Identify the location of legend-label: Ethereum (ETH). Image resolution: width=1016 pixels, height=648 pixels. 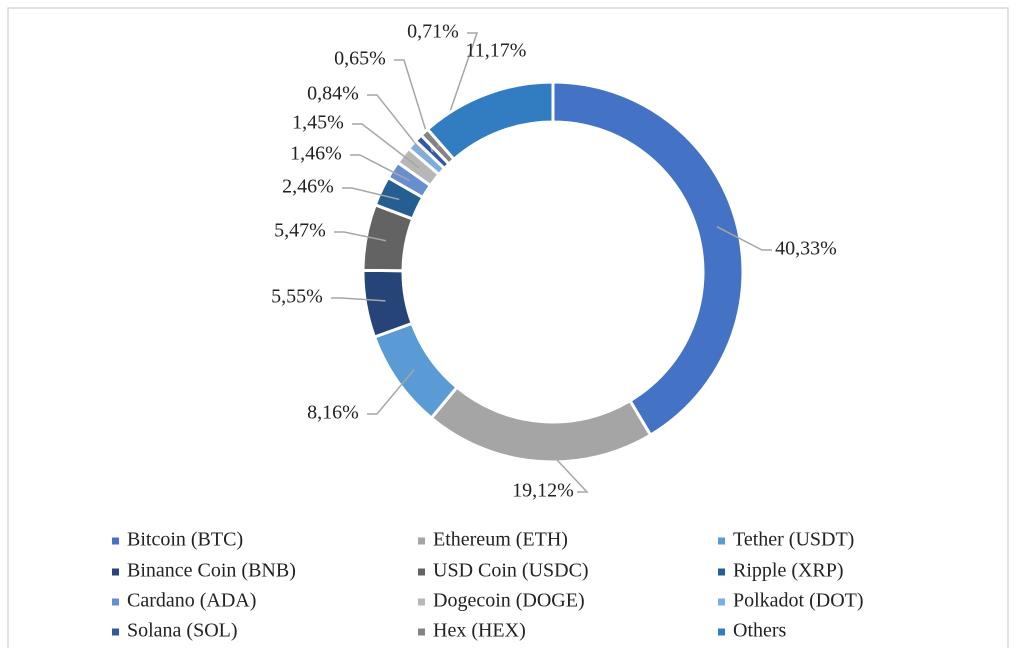
(500, 540).